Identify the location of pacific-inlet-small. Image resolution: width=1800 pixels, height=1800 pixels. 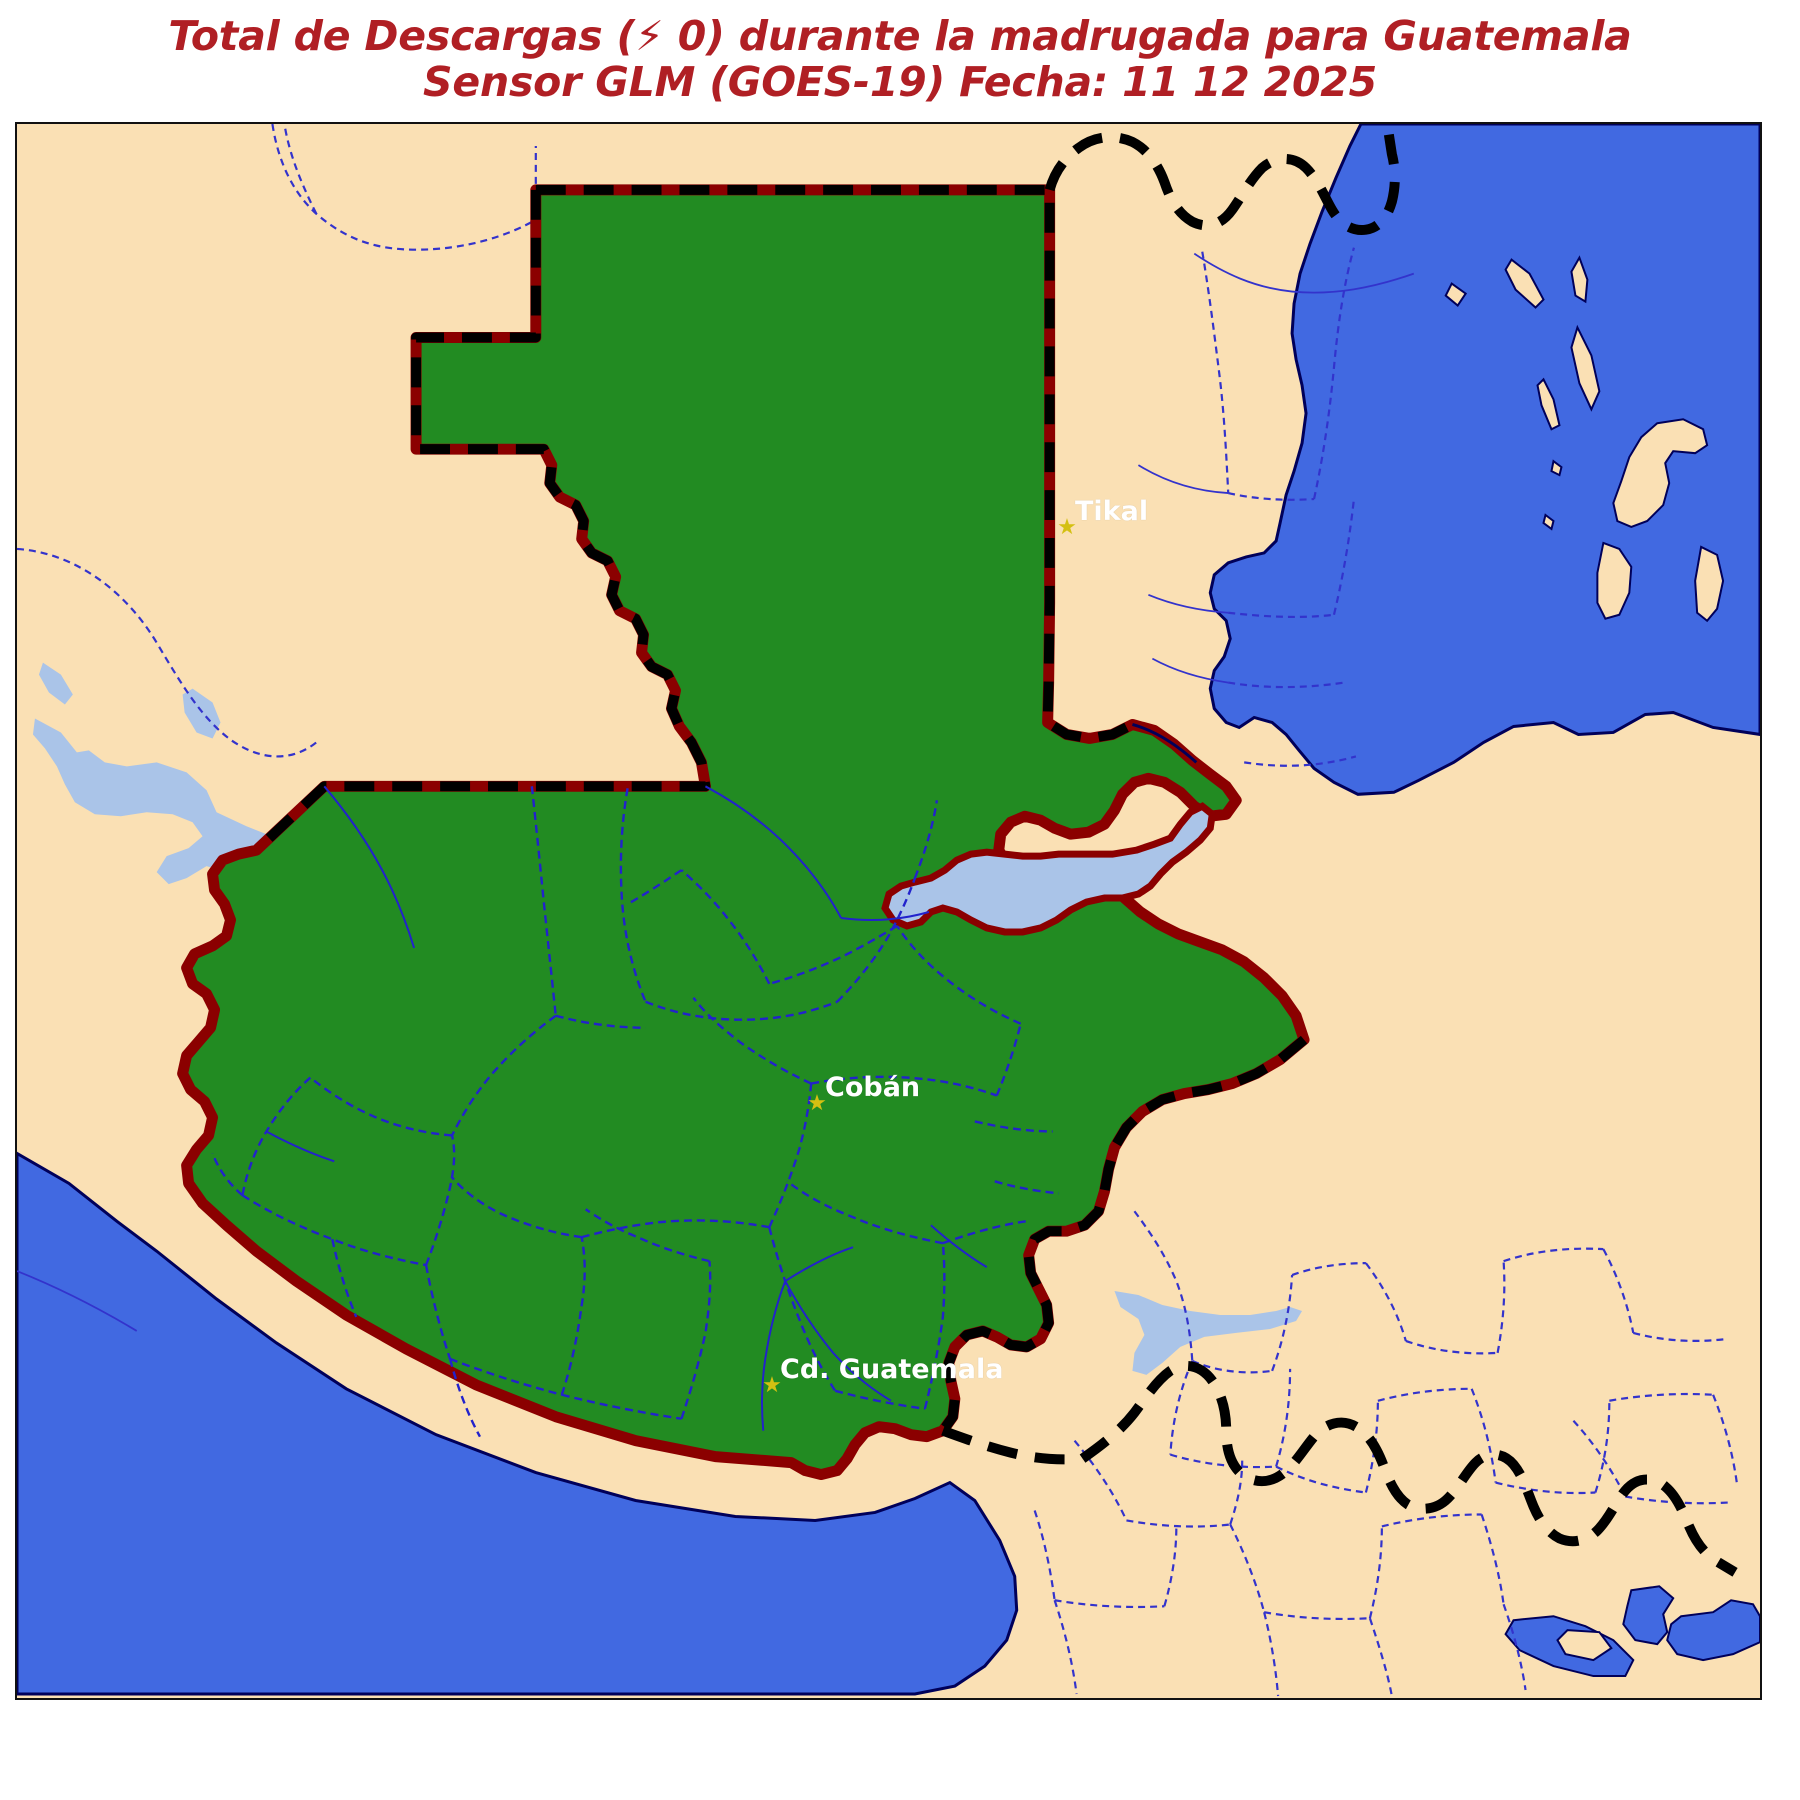
(1584, 1645).